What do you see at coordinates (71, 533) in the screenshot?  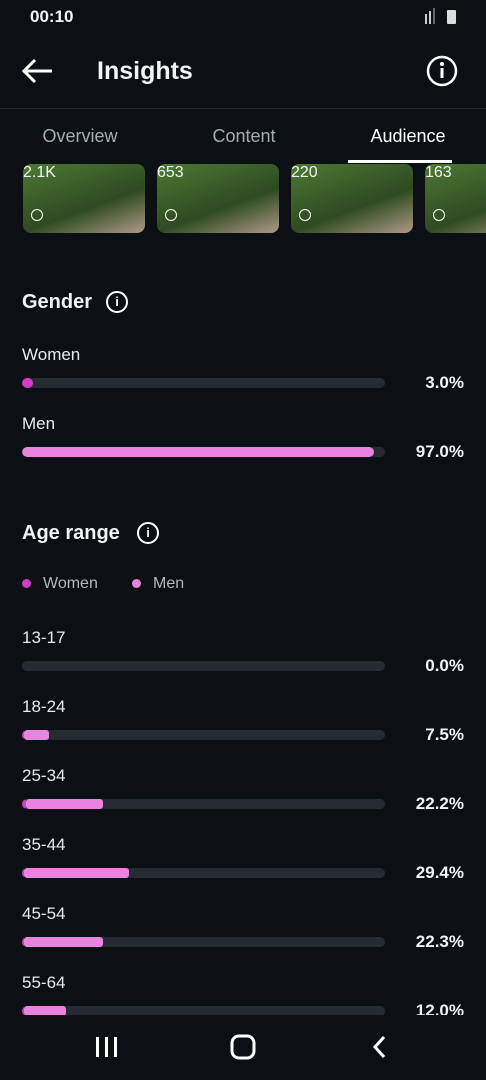 I see `section-title: Age range` at bounding box center [71, 533].